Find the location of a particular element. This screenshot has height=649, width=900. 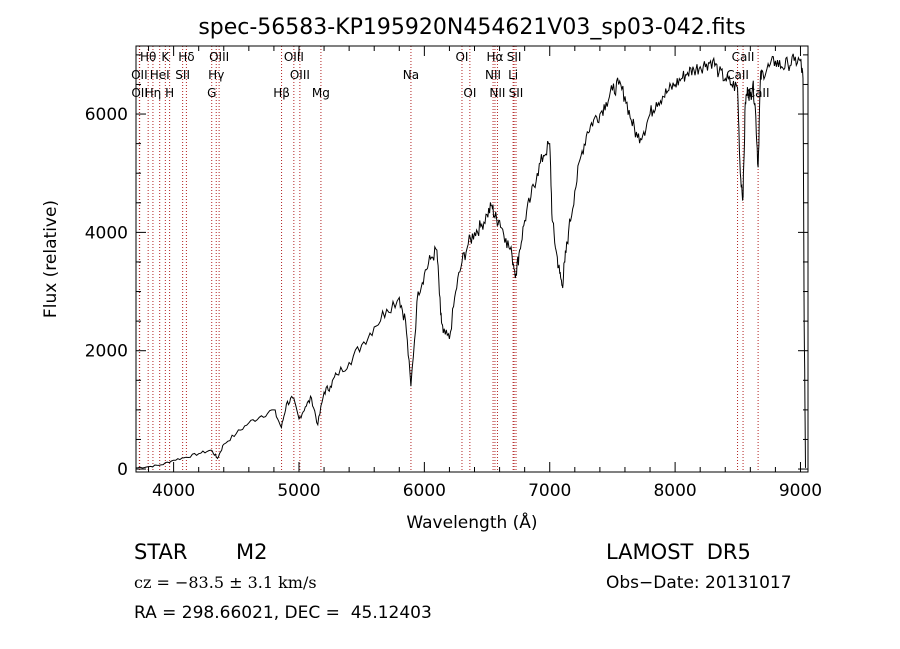

x-tick-label: 8000 is located at coordinates (674, 491).